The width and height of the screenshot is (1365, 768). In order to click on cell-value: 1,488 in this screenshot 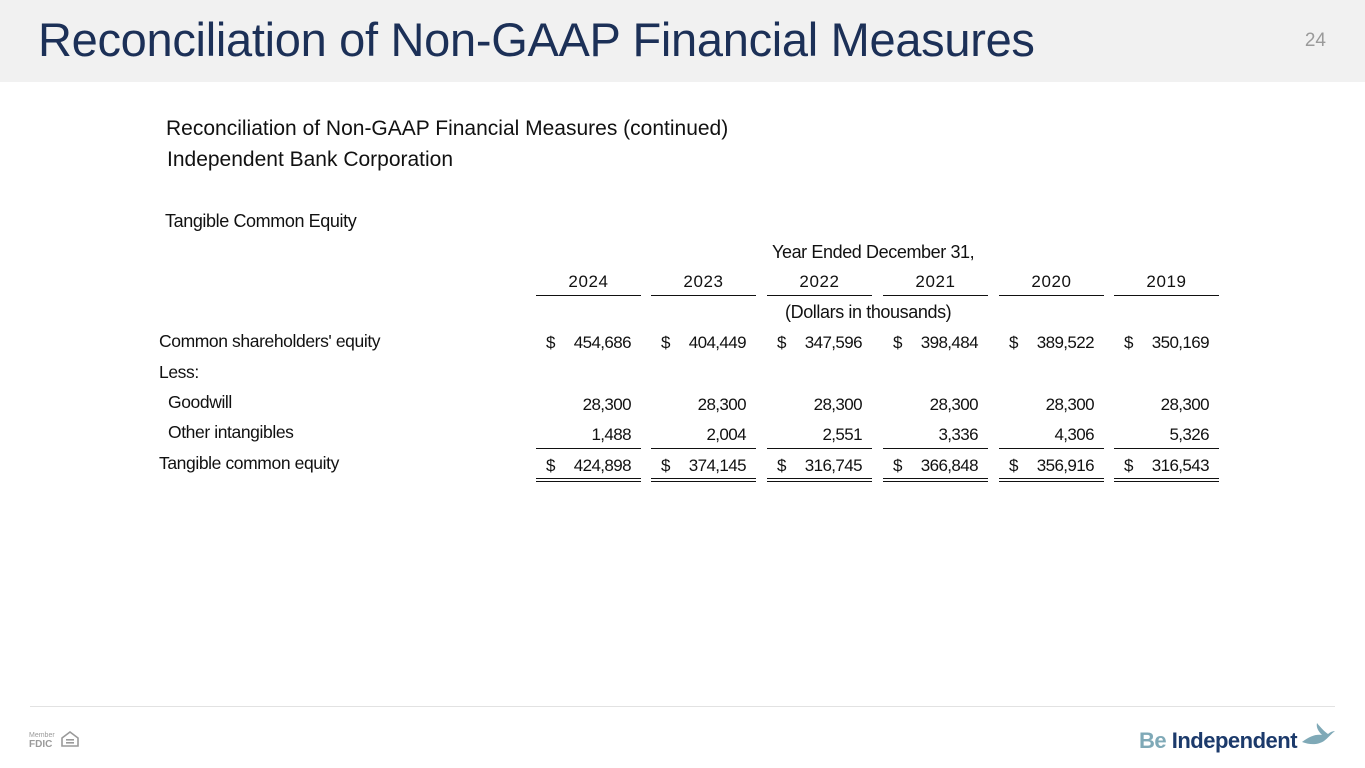, I will do `click(611, 434)`.